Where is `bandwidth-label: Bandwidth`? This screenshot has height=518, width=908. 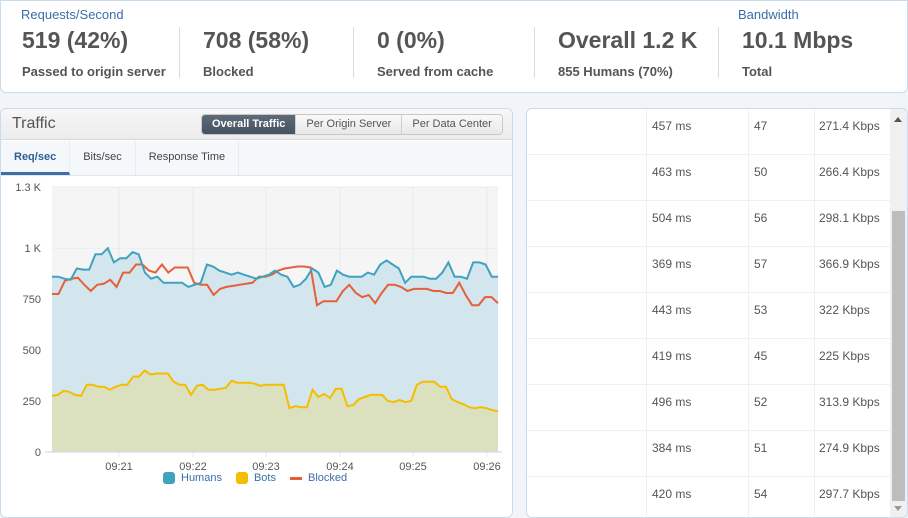
bandwidth-label: Bandwidth is located at coordinates (768, 14).